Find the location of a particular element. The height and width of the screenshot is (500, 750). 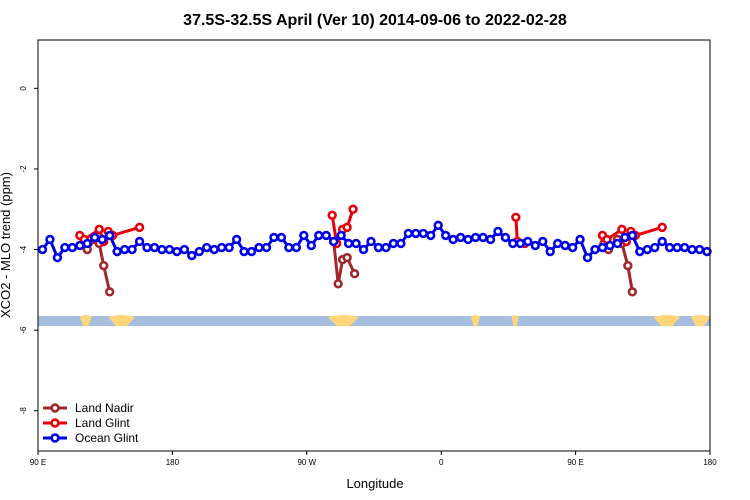

x-axis-label: Longitude is located at coordinates (374, 483).